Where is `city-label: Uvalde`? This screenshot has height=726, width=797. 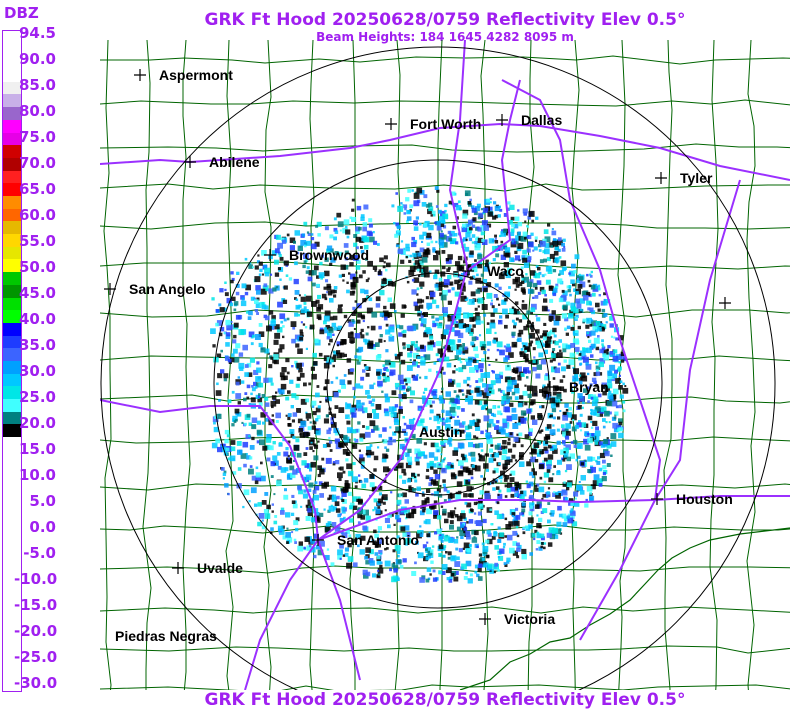
city-label: Uvalde is located at coordinates (220, 568).